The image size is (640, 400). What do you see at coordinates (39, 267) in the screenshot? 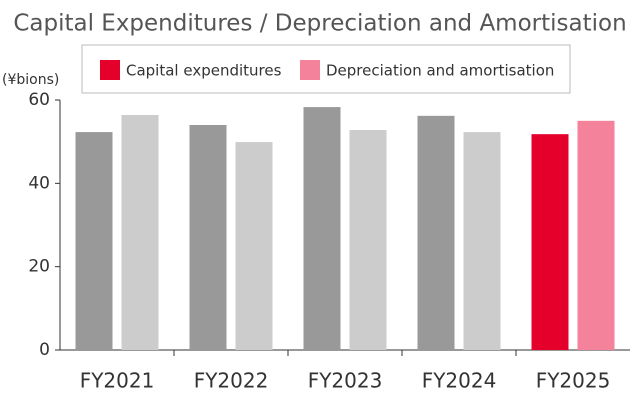
I see `y-tick-label: 20` at bounding box center [39, 267].